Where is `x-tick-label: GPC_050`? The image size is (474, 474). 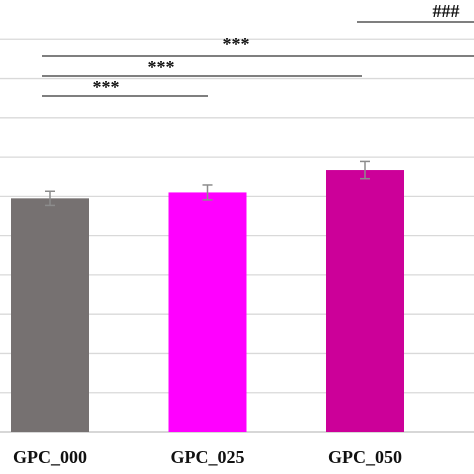
x-tick-label: GPC_050 is located at coordinates (365, 457).